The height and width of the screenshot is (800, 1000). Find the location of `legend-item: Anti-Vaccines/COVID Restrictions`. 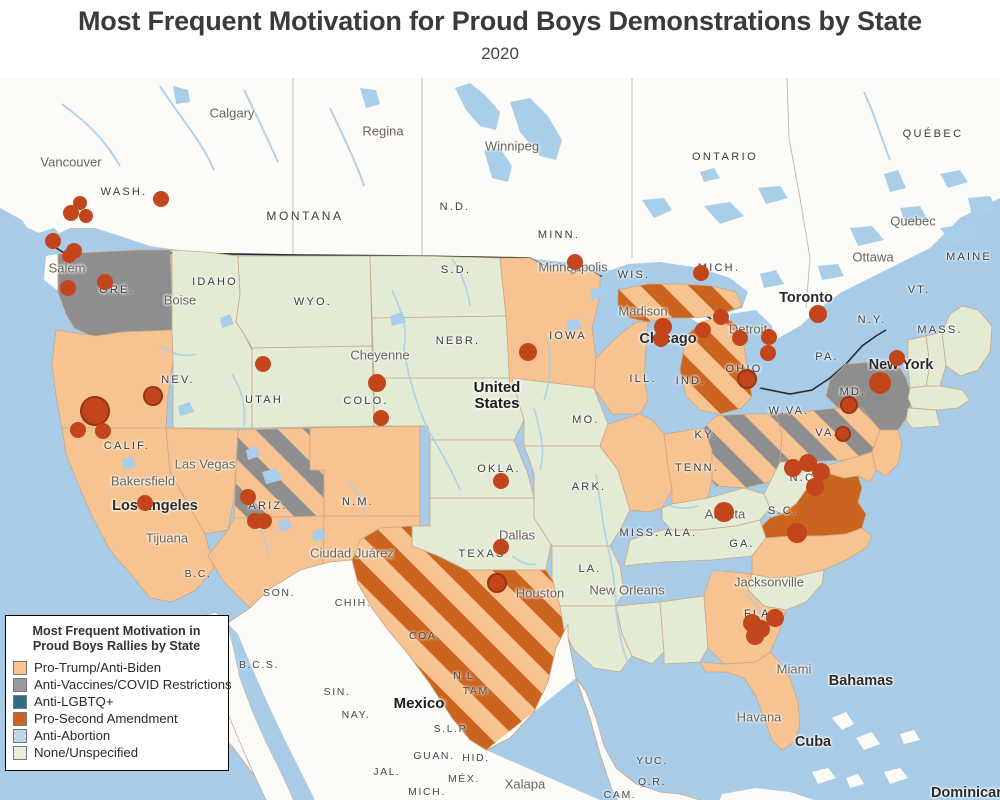

legend-item: Anti-Vaccines/COVID Restrictions is located at coordinates (122, 685).